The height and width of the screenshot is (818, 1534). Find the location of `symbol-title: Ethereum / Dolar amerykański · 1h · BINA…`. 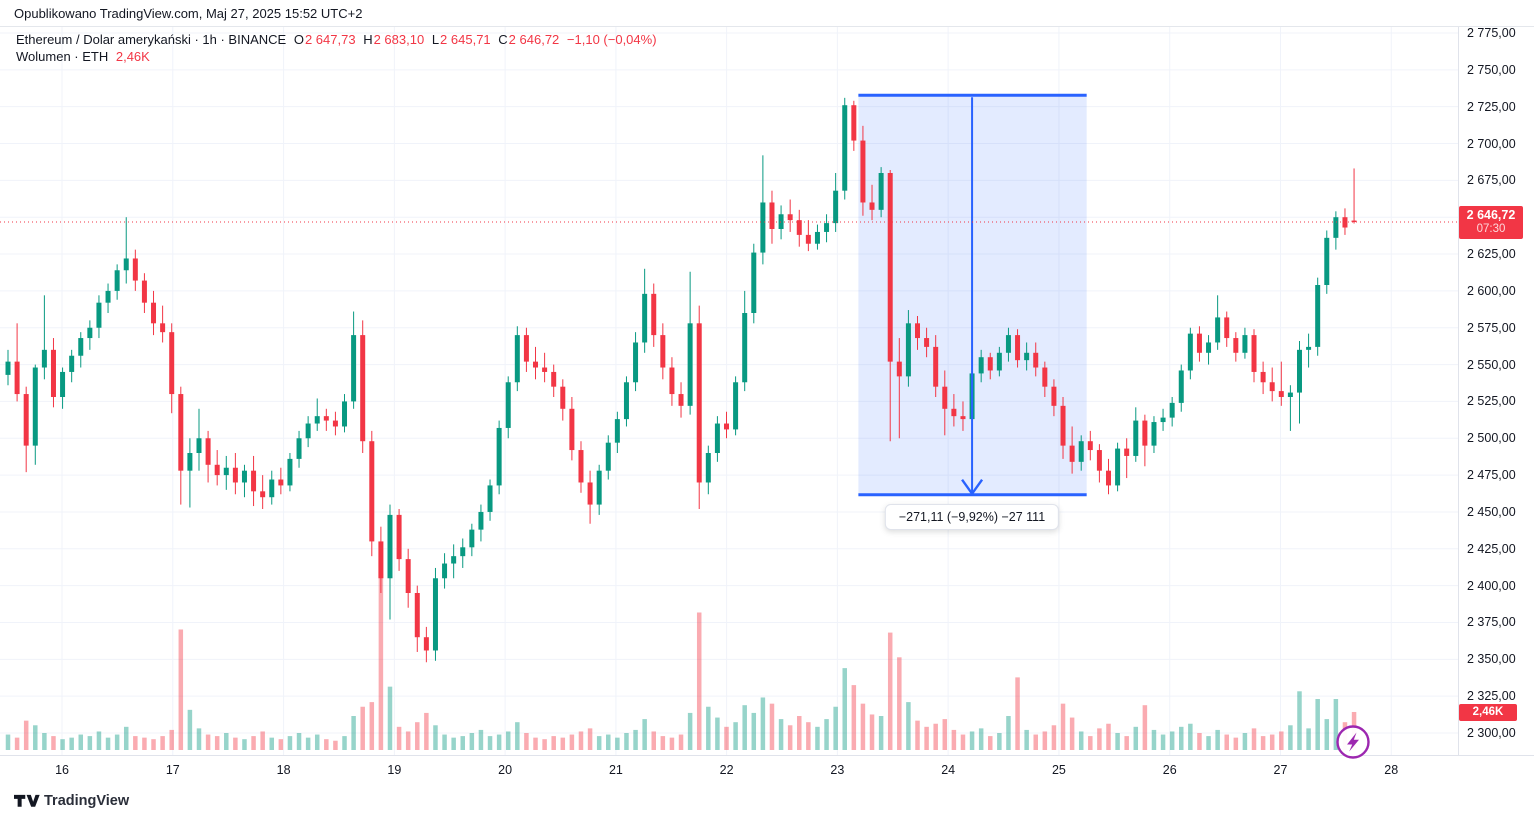

symbol-title: Ethereum / Dolar amerykański · 1h · BINA… is located at coordinates (151, 39).